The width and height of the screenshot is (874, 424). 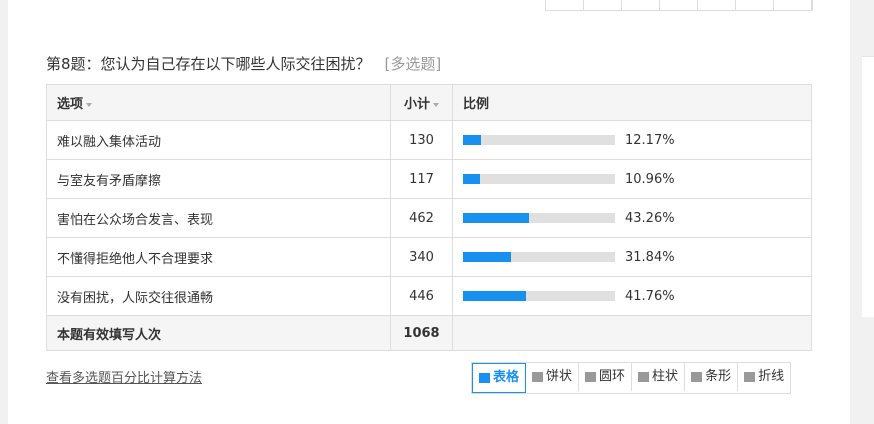 I want to click on option-cell: 害怕在公众场合发言、表现, so click(x=218, y=218).